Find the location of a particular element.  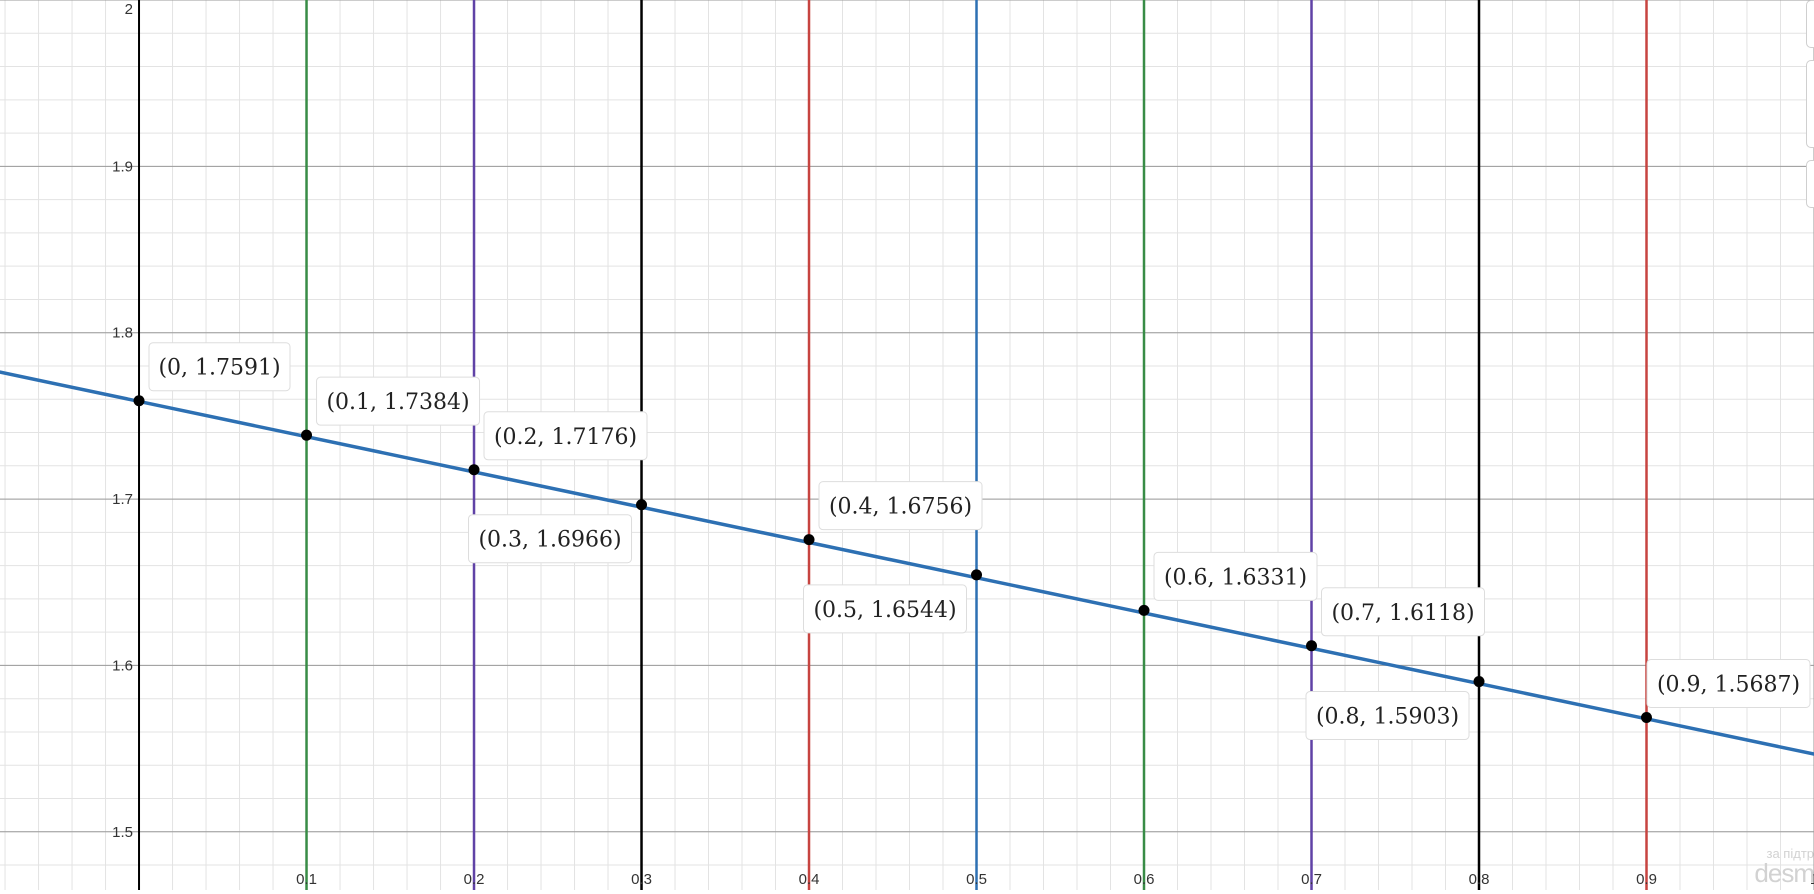

x-tick-label: 0.8 is located at coordinates (1479, 879).